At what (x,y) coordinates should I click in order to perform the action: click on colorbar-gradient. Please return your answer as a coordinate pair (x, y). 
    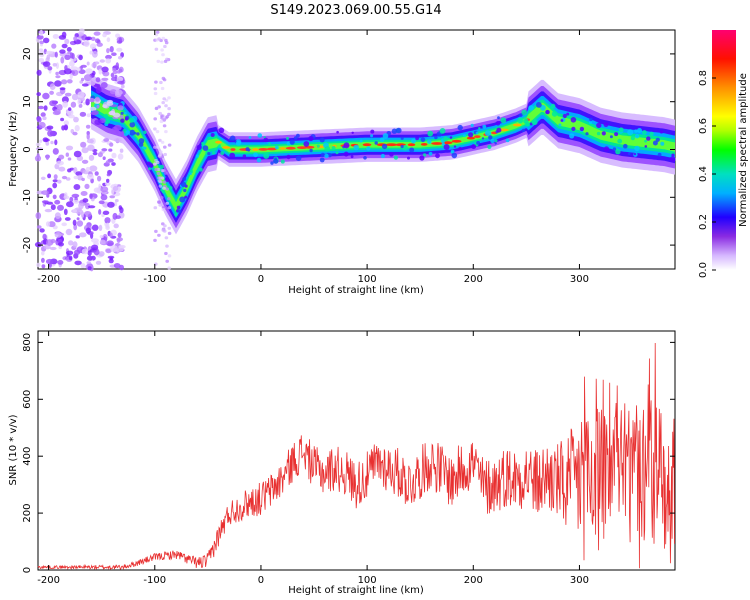
    Looking at the image, I should click on (724, 150).